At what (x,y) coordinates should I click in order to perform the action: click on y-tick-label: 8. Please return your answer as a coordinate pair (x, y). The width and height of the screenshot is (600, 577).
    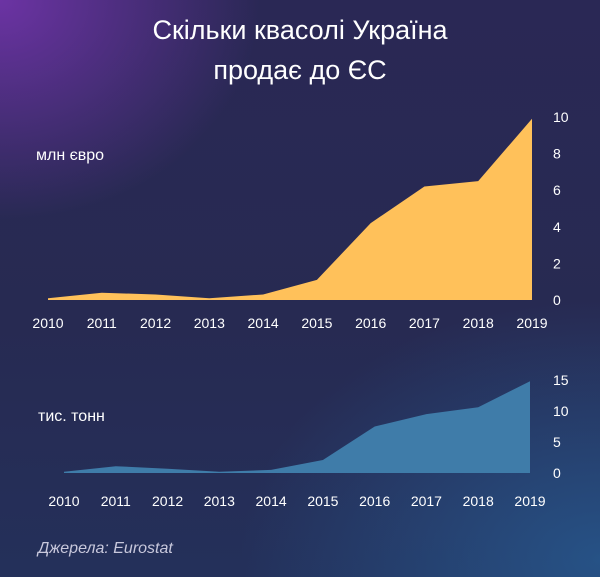
    Looking at the image, I should click on (557, 154).